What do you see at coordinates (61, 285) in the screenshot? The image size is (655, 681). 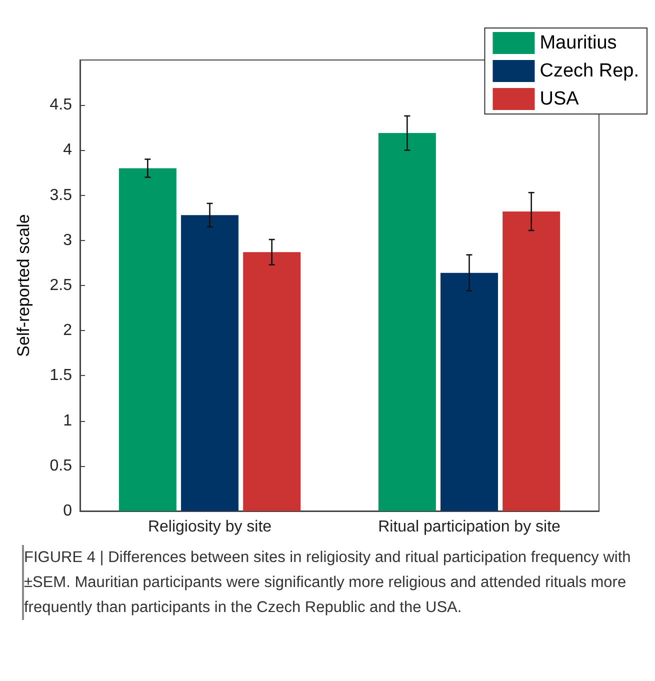 I see `y-tick-label: 2.5` at bounding box center [61, 285].